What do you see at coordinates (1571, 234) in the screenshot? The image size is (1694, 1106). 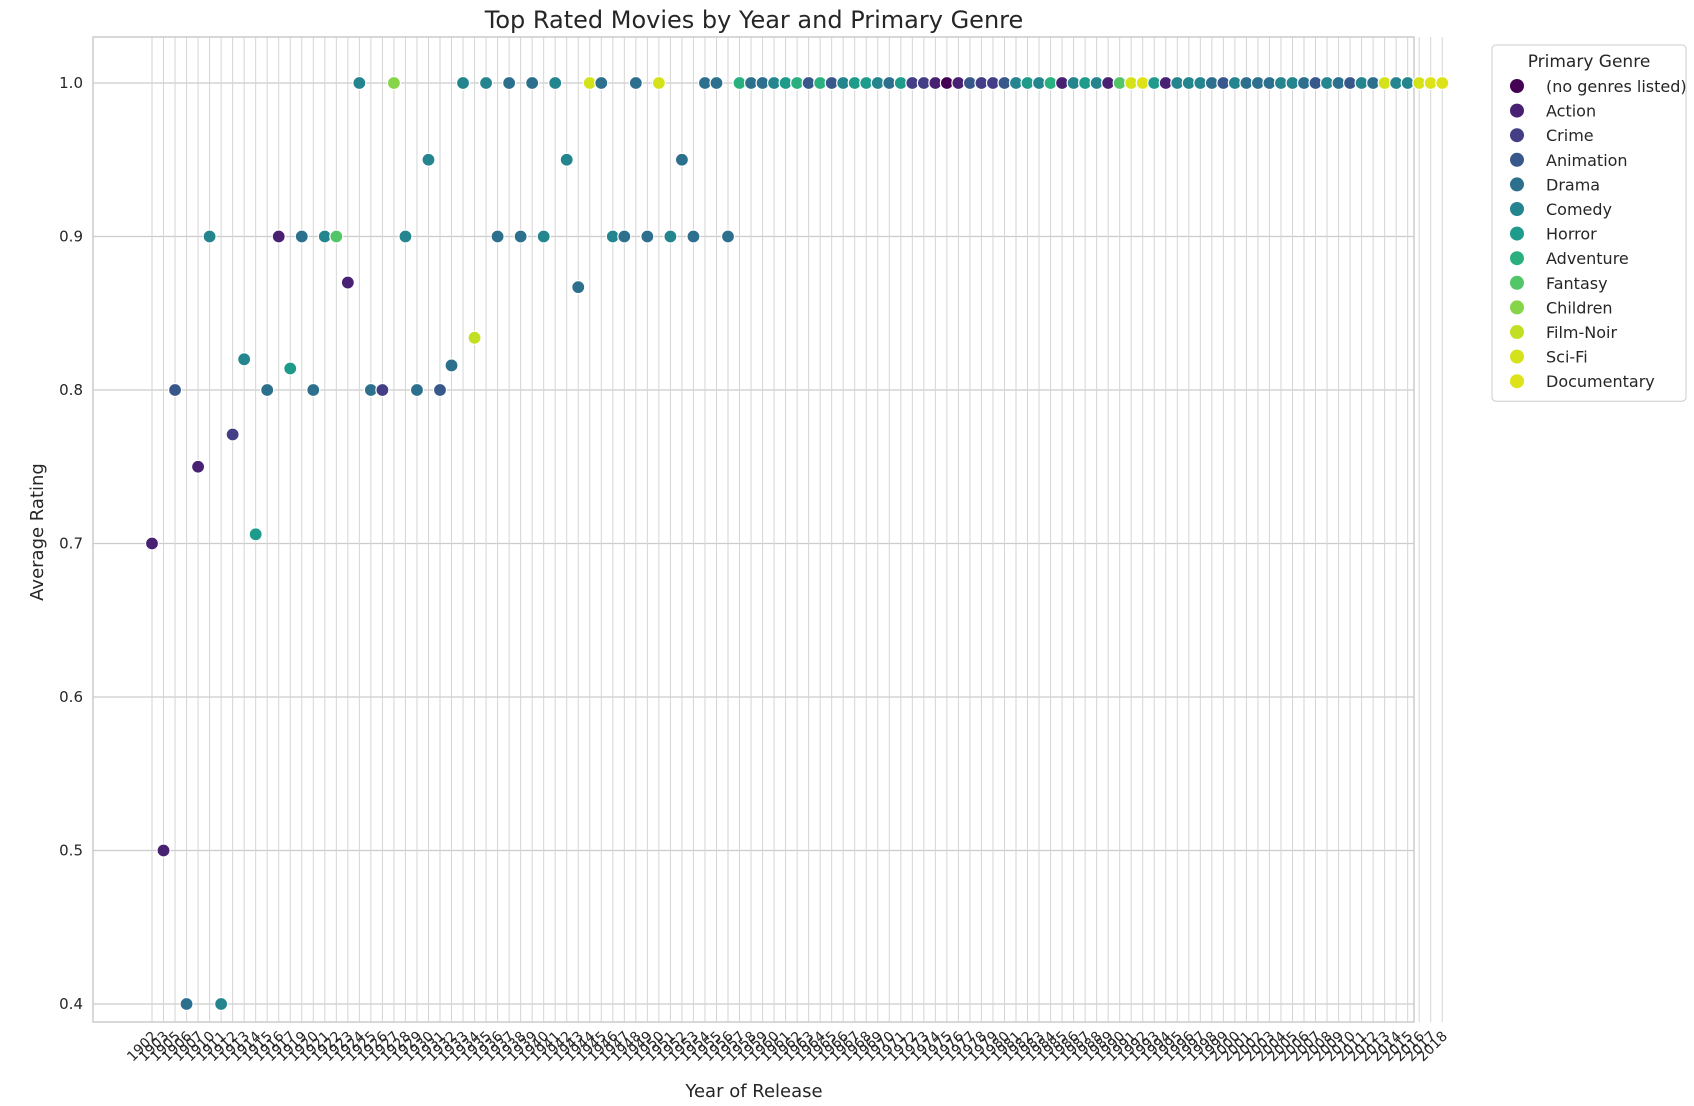 I see `legend-label: Horror` at bounding box center [1571, 234].